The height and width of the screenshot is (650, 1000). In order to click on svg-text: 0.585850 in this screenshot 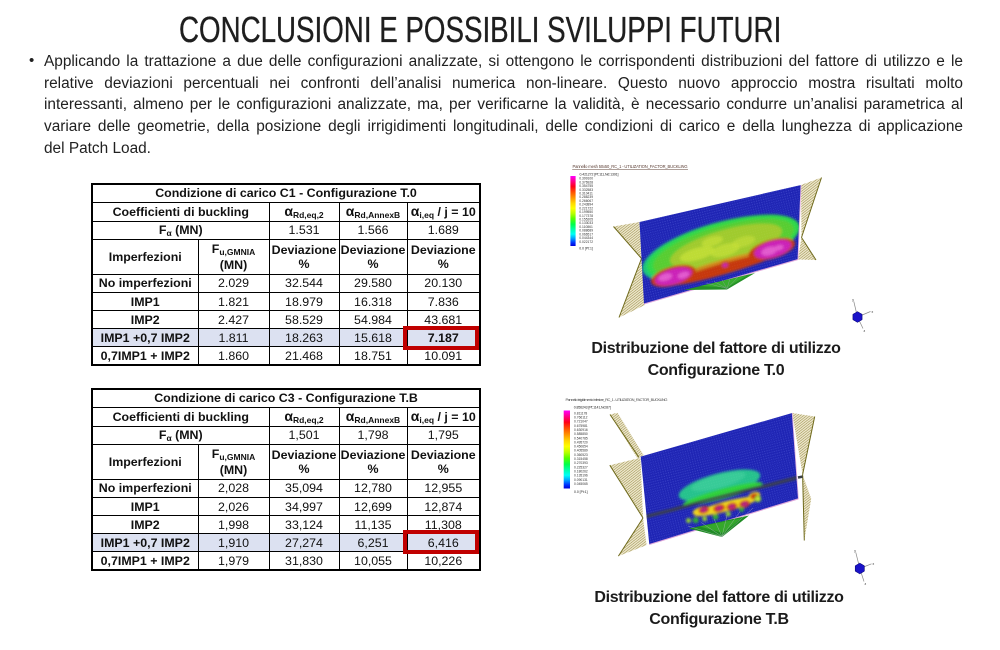, I will do `click(581, 434)`.